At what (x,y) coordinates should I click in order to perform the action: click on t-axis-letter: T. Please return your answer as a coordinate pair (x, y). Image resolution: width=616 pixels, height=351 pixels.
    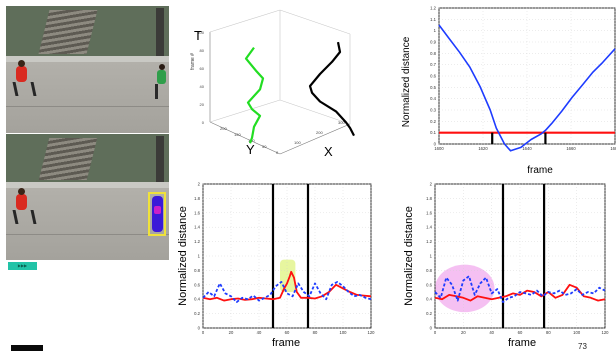
    Looking at the image, I should click on (198, 35).